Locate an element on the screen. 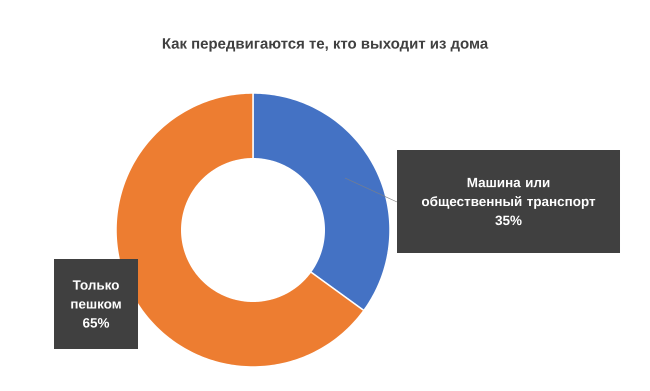  slice-label: Только пешком is located at coordinates (96, 294).